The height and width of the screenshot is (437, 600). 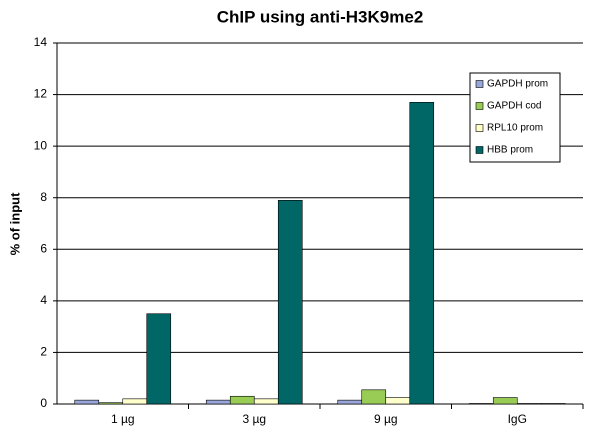 What do you see at coordinates (320, 16) in the screenshot?
I see `chart-title: ChIP using anti-H3K9me2` at bounding box center [320, 16].